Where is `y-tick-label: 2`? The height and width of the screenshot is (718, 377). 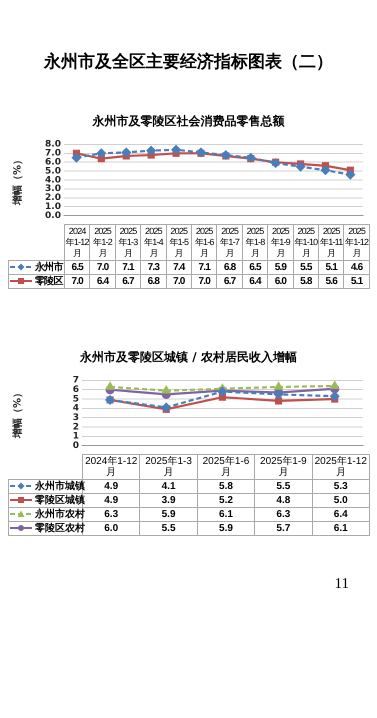
y-tick-label: 2 is located at coordinates (75, 427).